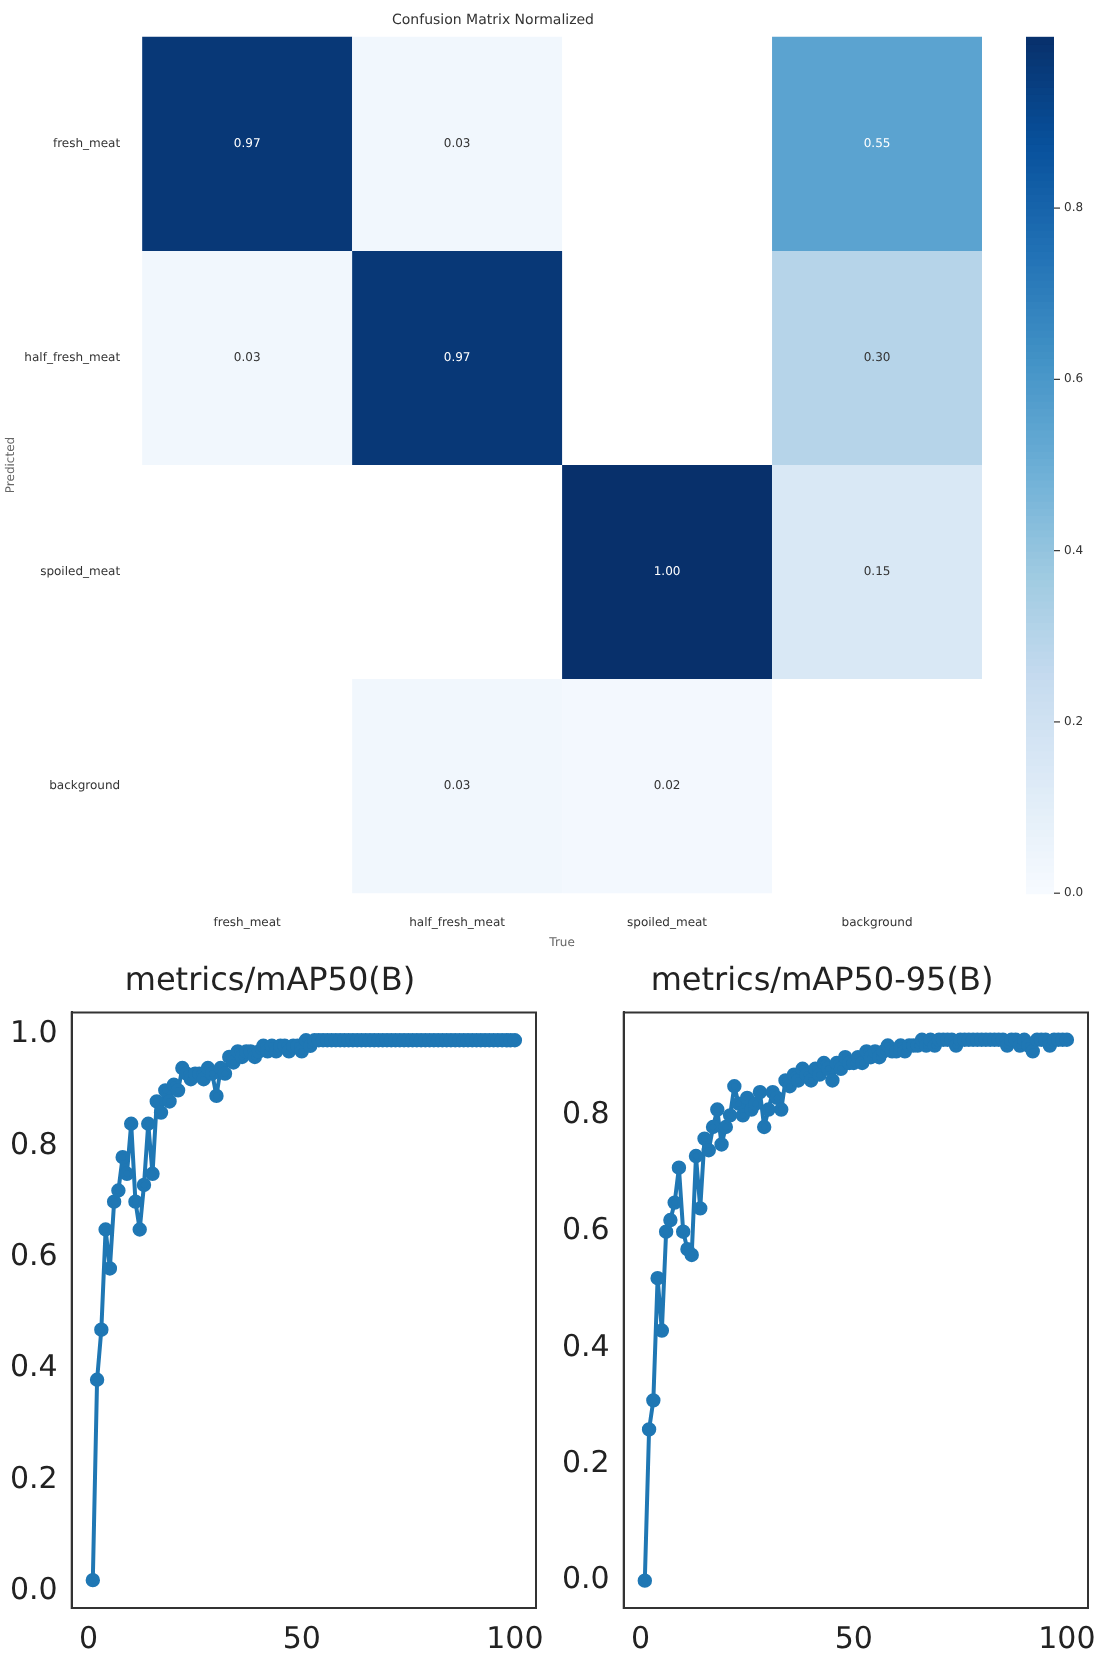  What do you see at coordinates (270, 978) in the screenshot?
I see `chart-title: metrics/mAP50(B)` at bounding box center [270, 978].